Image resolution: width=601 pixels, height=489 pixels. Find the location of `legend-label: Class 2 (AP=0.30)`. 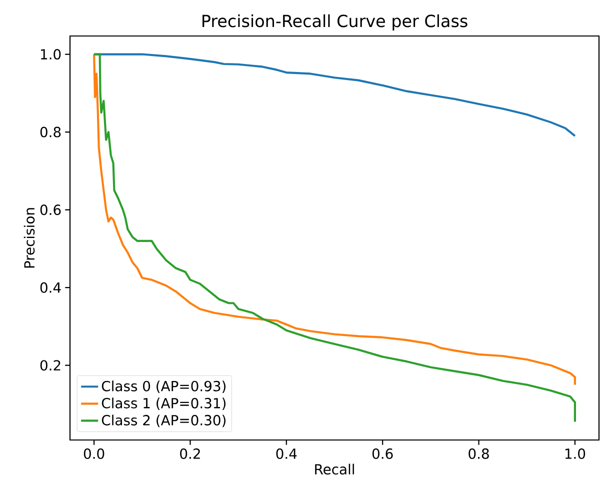

legend-label: Class 2 (AP=0.30) is located at coordinates (164, 421).